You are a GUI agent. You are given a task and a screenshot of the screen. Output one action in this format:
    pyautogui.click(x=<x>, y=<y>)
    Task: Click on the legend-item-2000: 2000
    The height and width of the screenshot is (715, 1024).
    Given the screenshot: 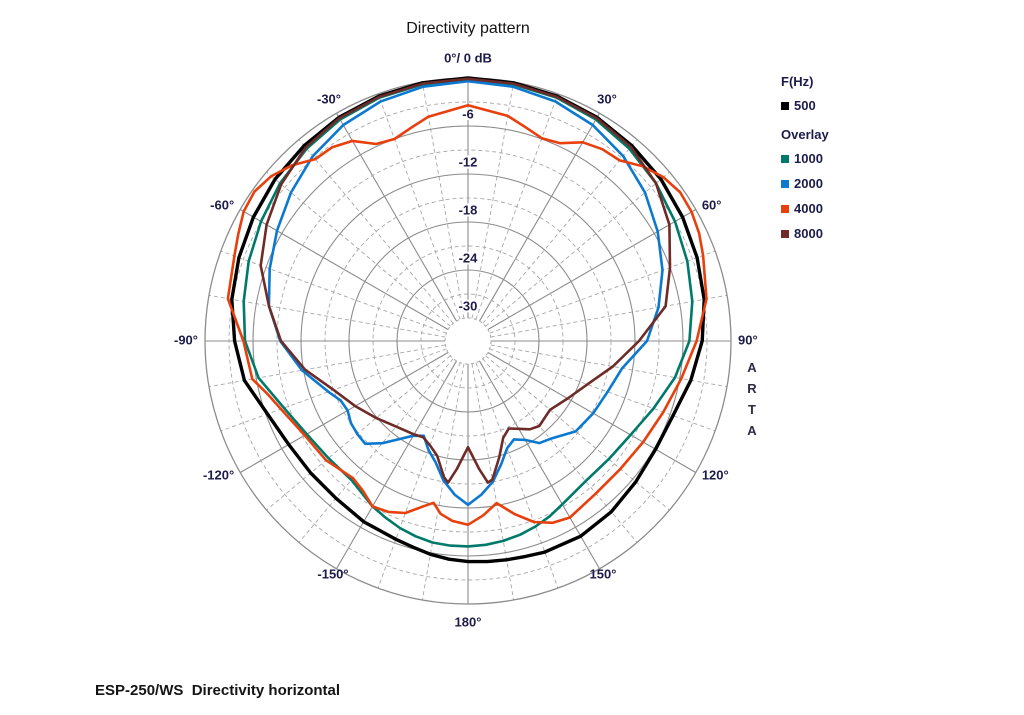 What is the action you would take?
    pyautogui.click(x=805, y=183)
    